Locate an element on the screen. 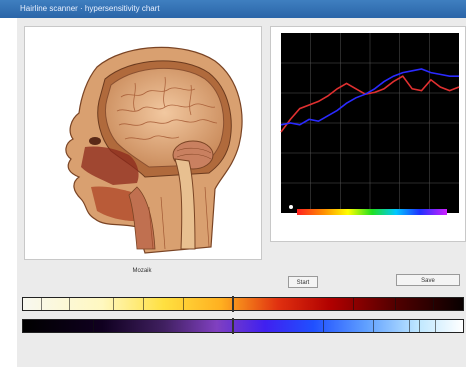 This screenshot has width=466, height=367. save-button: Save is located at coordinates (428, 280).